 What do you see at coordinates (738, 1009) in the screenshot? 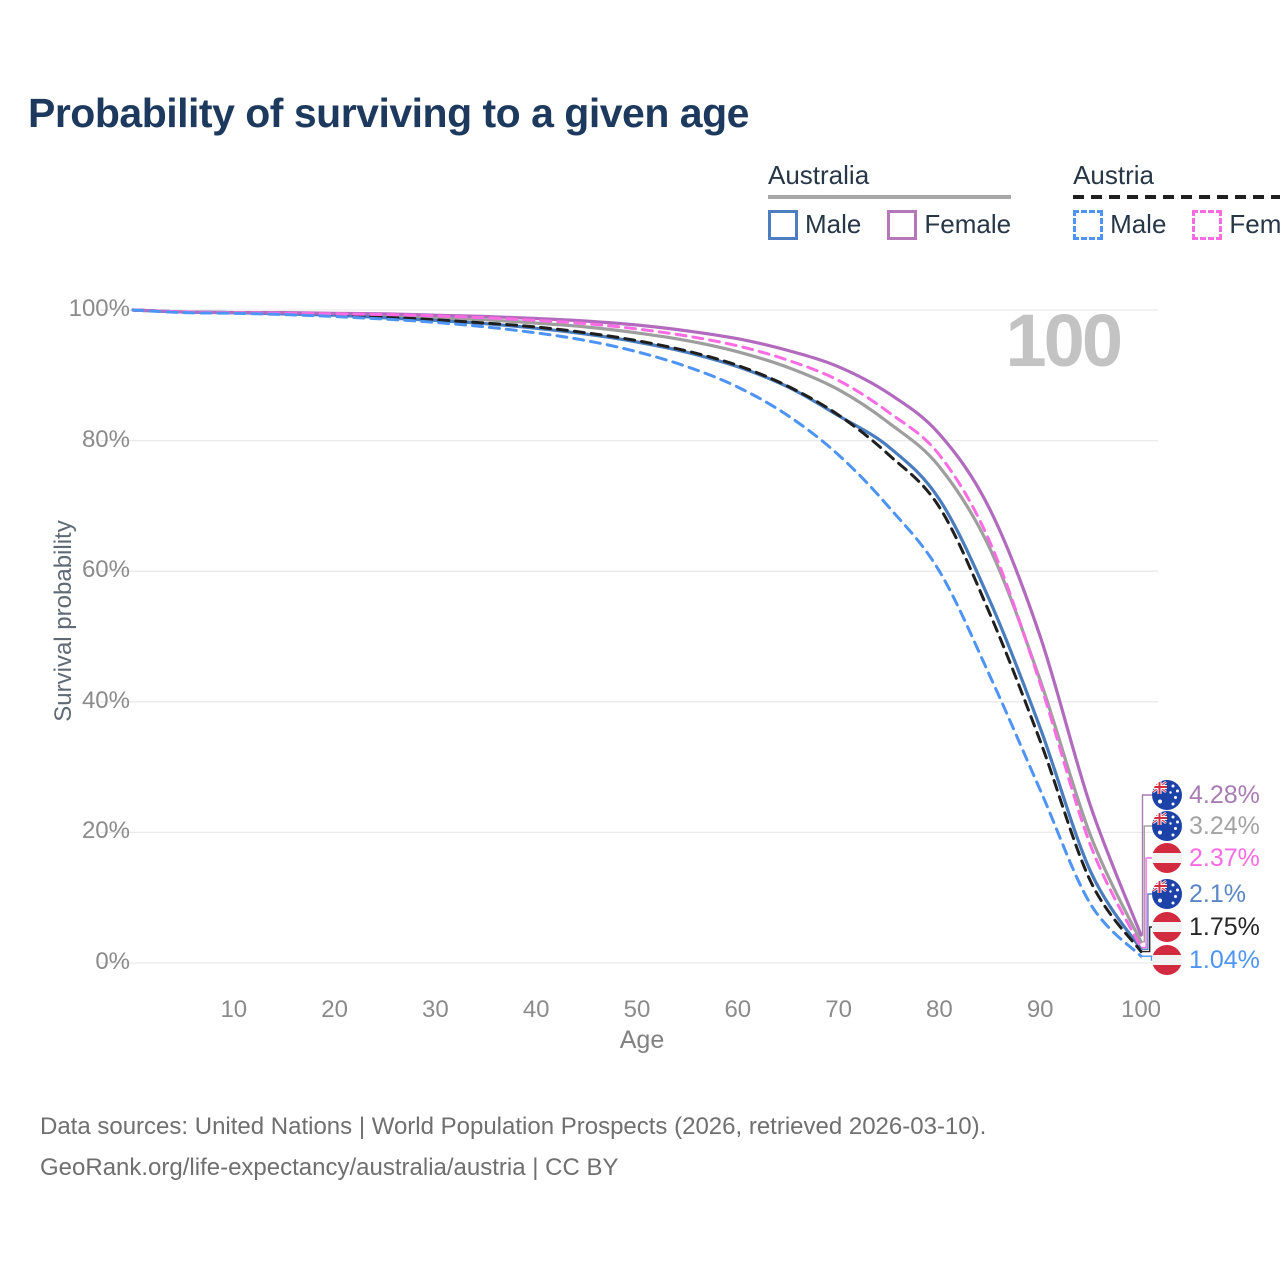
I see `x-tick-60: 60` at bounding box center [738, 1009].